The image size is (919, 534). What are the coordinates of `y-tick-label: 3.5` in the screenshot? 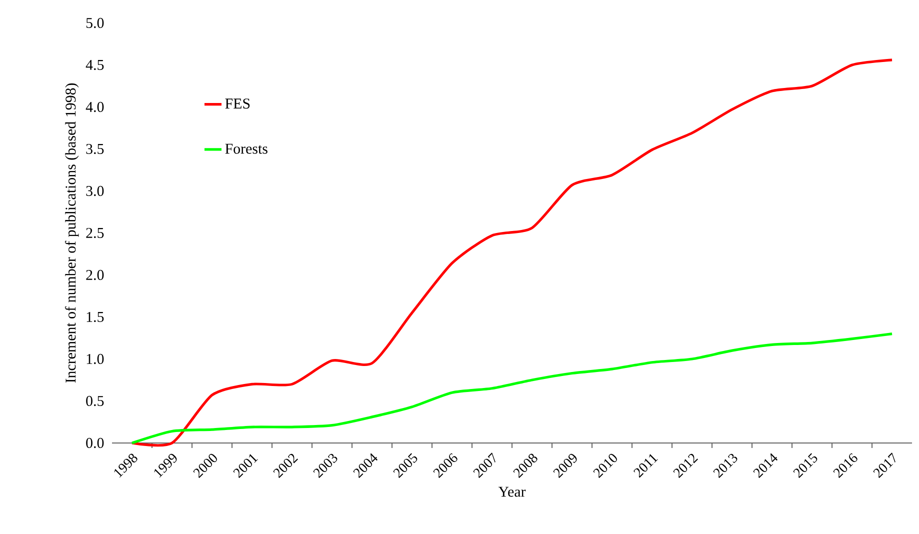 It's located at (95, 149).